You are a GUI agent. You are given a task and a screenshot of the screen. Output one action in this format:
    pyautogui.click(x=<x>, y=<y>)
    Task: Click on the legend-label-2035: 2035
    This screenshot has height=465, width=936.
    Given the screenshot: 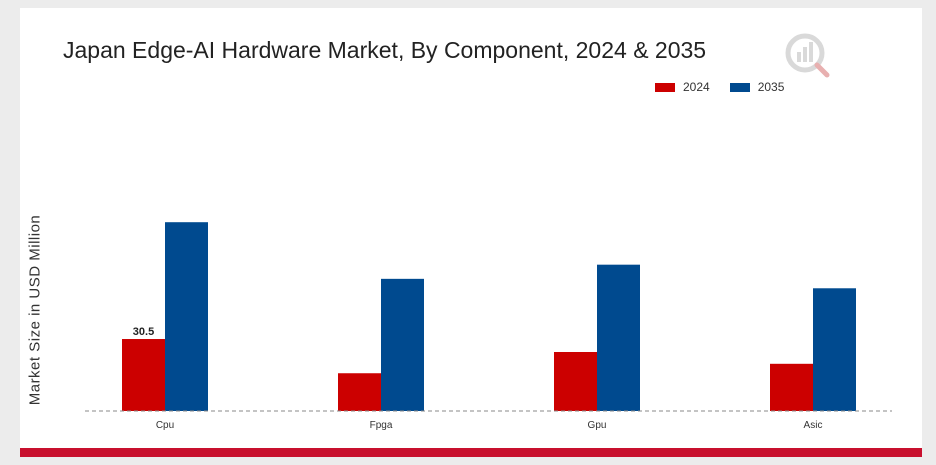 What is the action you would take?
    pyautogui.click(x=771, y=87)
    